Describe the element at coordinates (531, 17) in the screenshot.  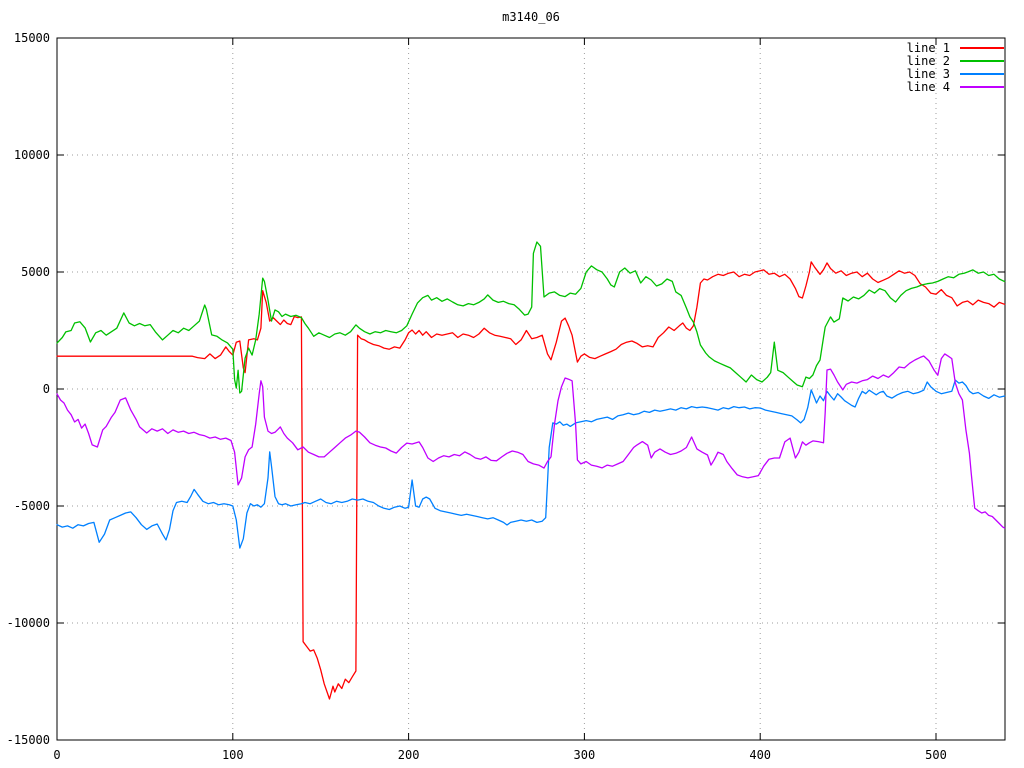
I see `chart-title: m3140_06` at that location.